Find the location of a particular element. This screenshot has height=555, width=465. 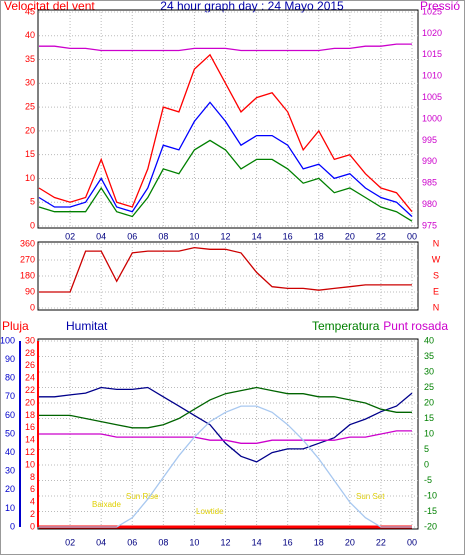

y-tick-label: E is located at coordinates (436, 291).